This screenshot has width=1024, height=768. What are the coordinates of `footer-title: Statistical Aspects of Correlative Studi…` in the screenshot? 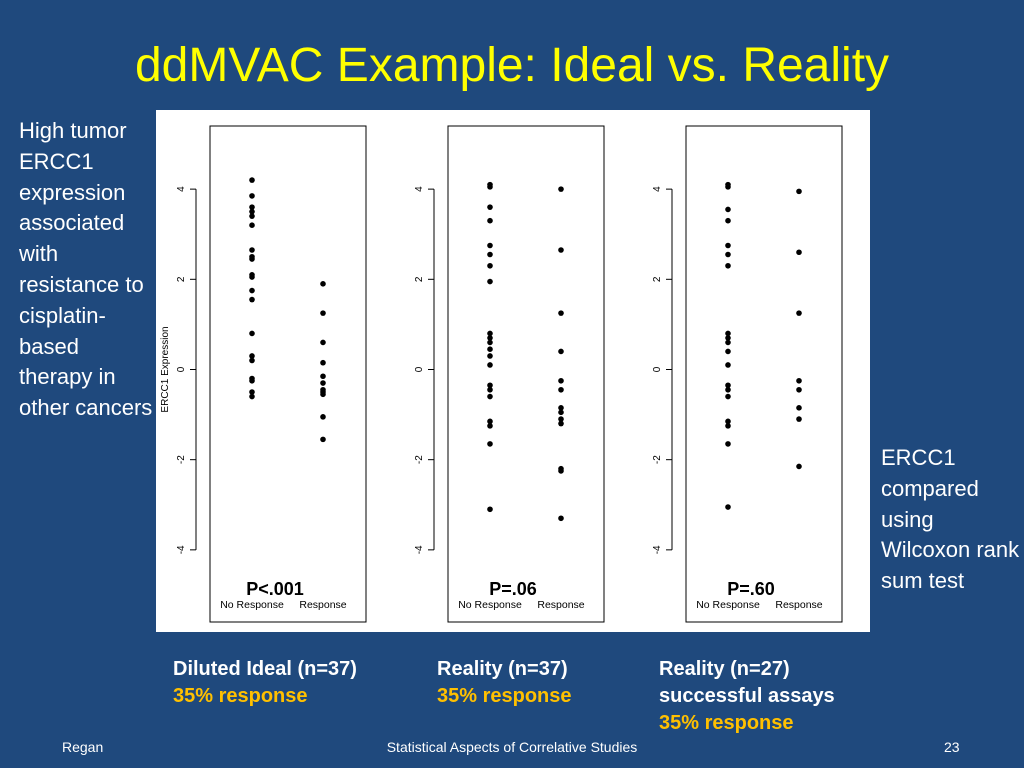 It's located at (512, 747).